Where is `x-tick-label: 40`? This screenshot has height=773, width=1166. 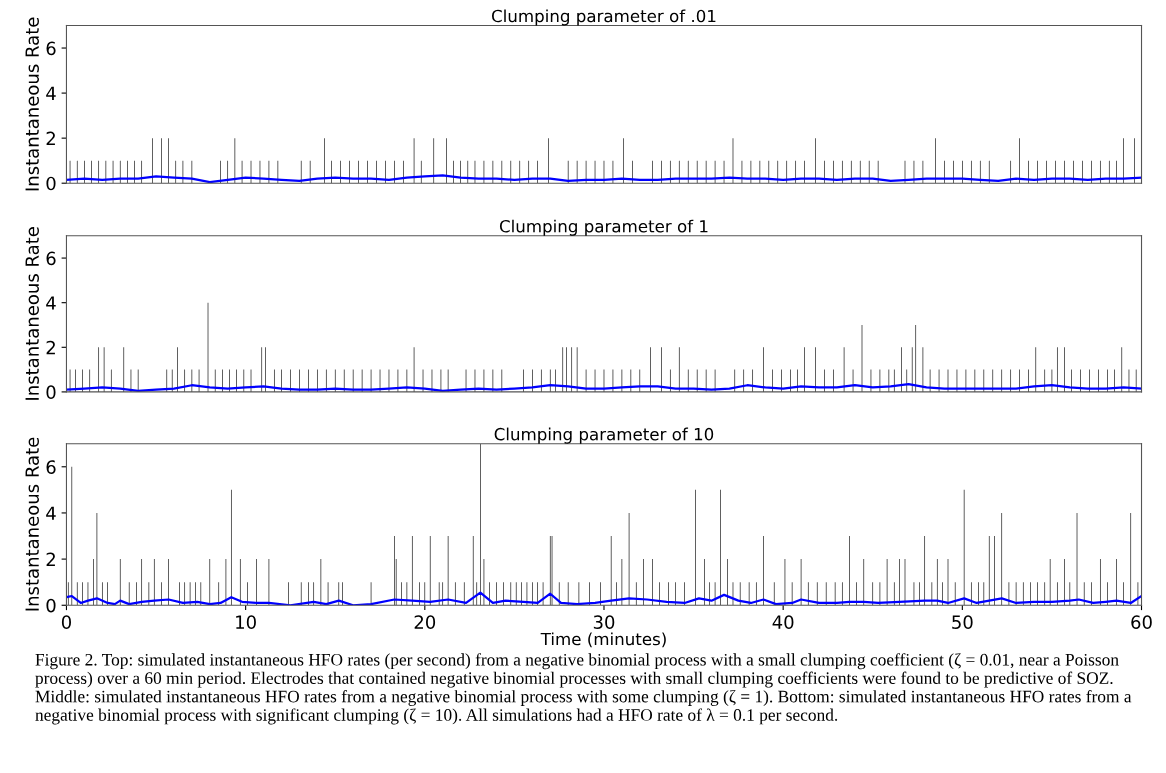
x-tick-label: 40 is located at coordinates (783, 622).